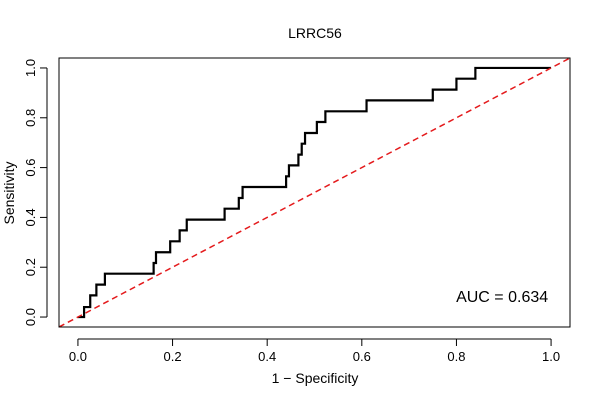  Describe the element at coordinates (551, 356) in the screenshot. I see `x-tick-label: 1.0` at that location.